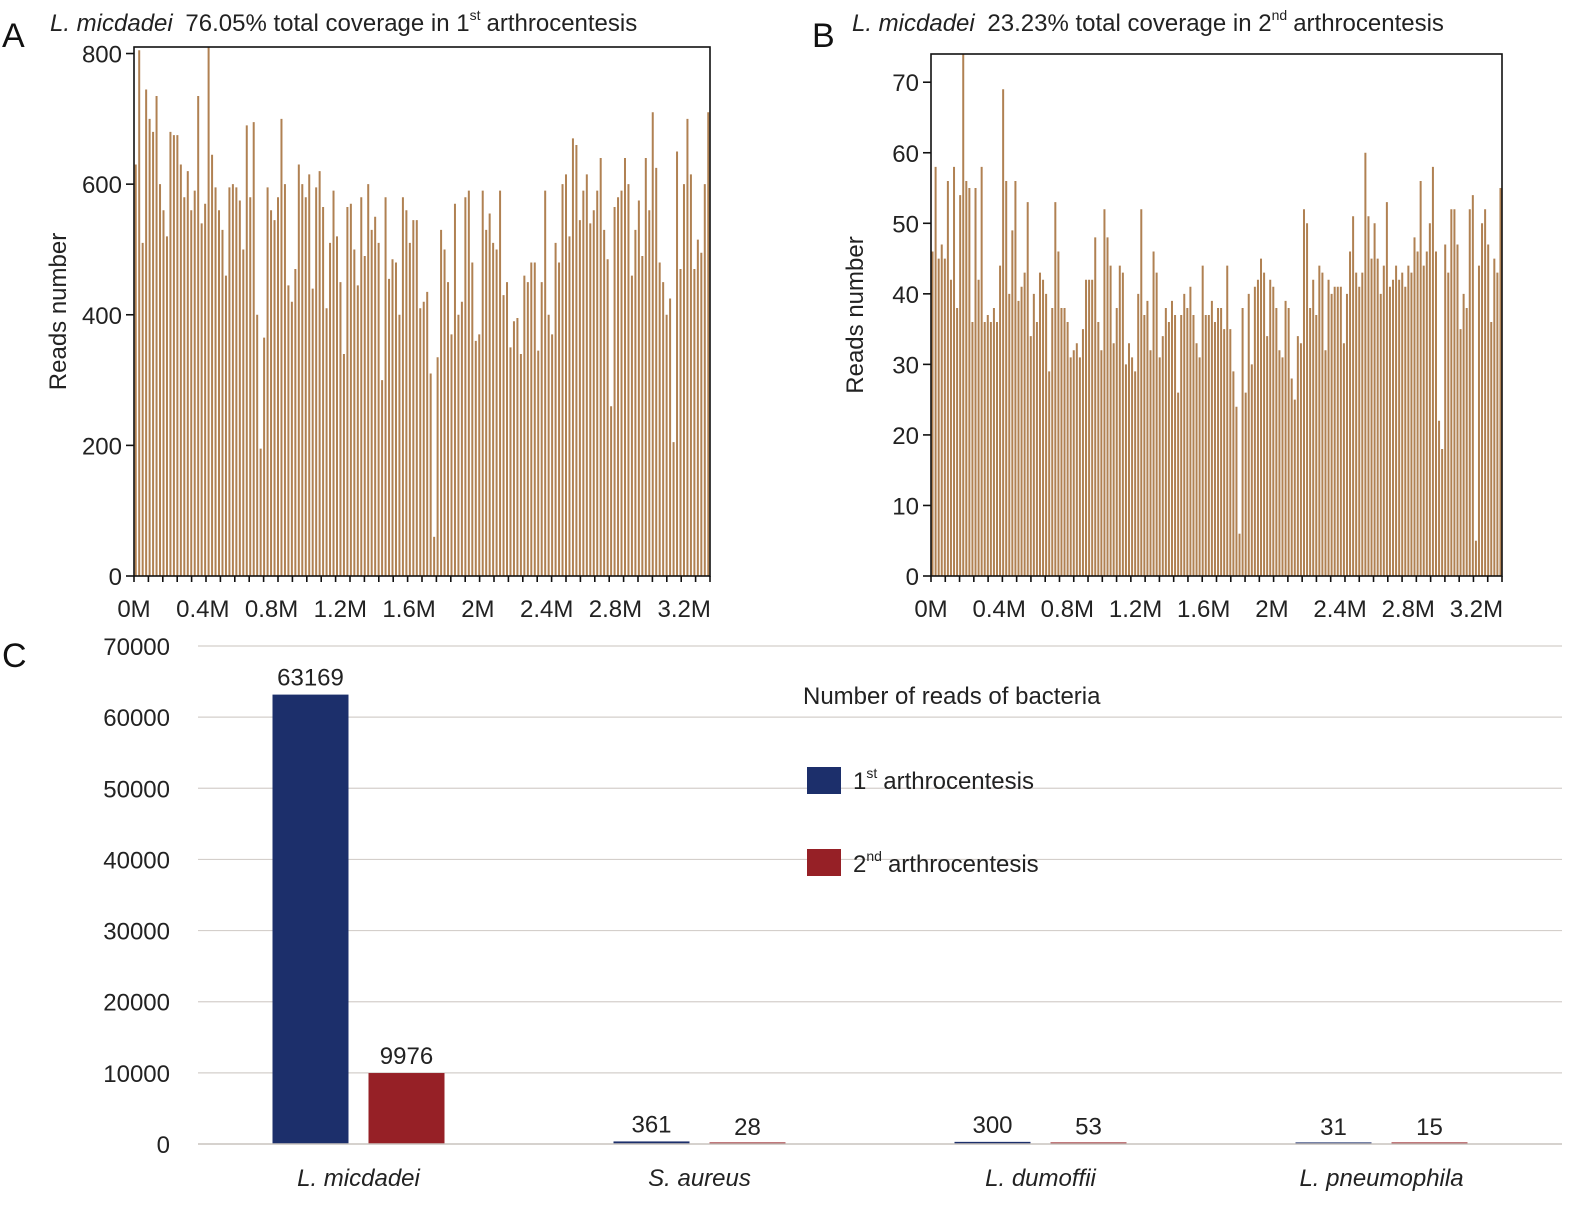 This screenshot has height=1208, width=1584. Describe the element at coordinates (327, 23) in the screenshot. I see `panel-a-title-rest: 76.05% total coverage in 1` at that location.